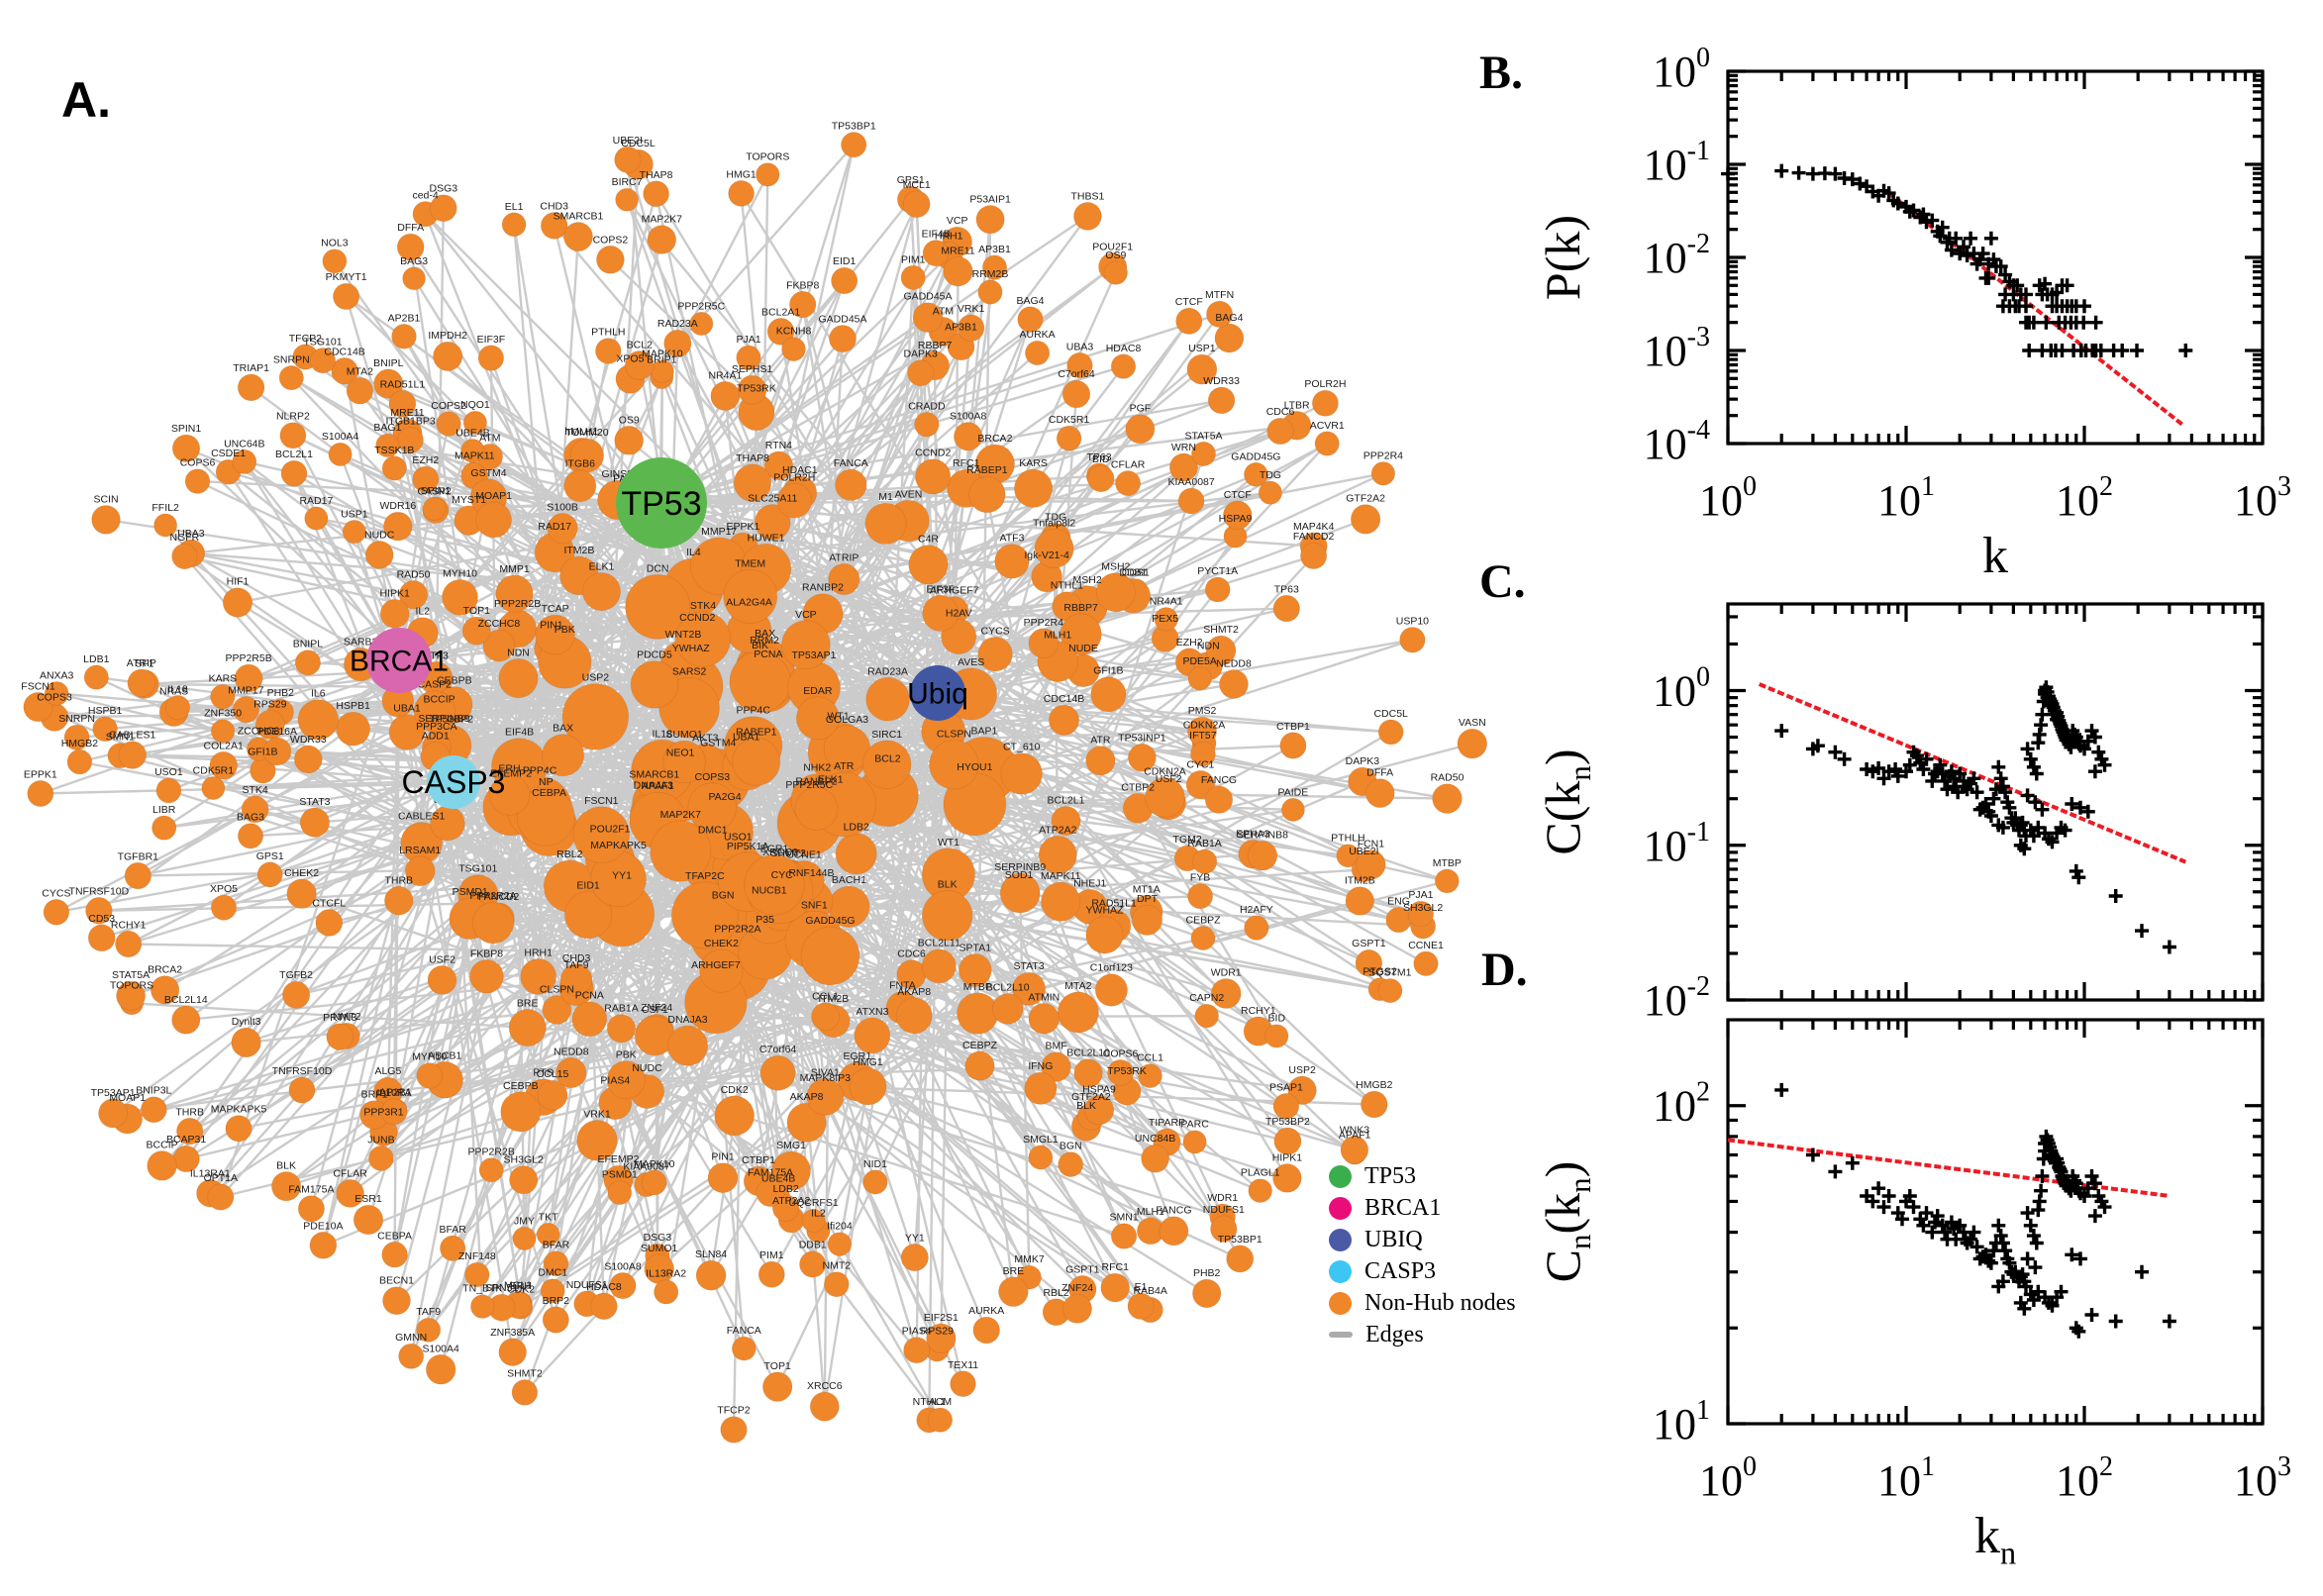 The width and height of the screenshot is (2323, 1596). I want to click on gene-label: CEBPZ, so click(980, 1045).